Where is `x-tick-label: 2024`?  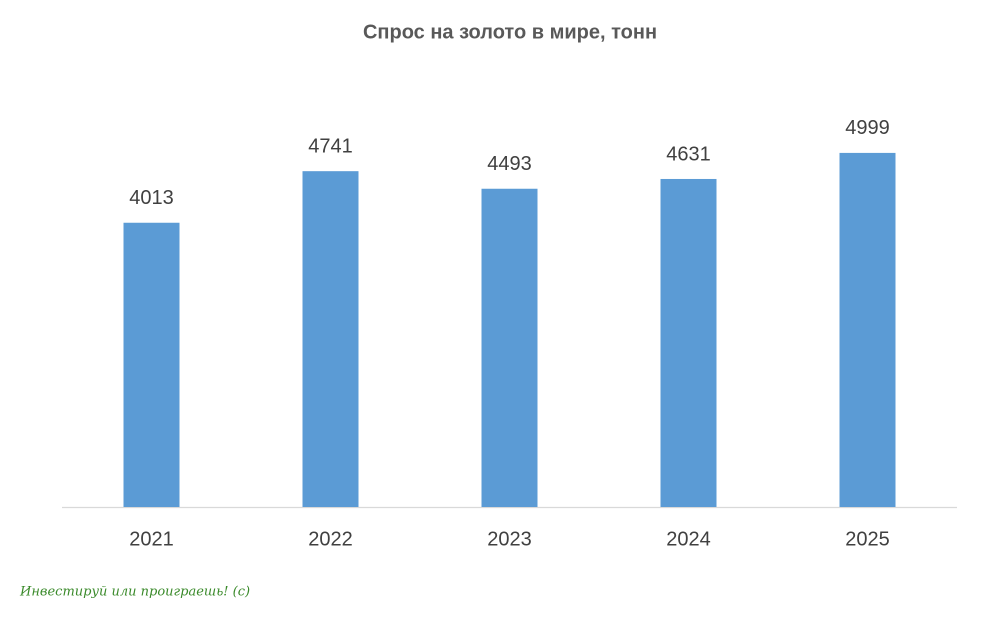 x-tick-label: 2024 is located at coordinates (688, 539).